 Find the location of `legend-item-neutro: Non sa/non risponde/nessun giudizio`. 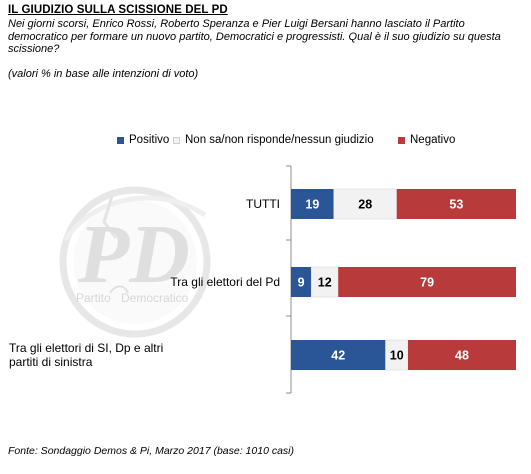

legend-item-neutro: Non sa/non risponde/nessun giudizio is located at coordinates (273, 140).